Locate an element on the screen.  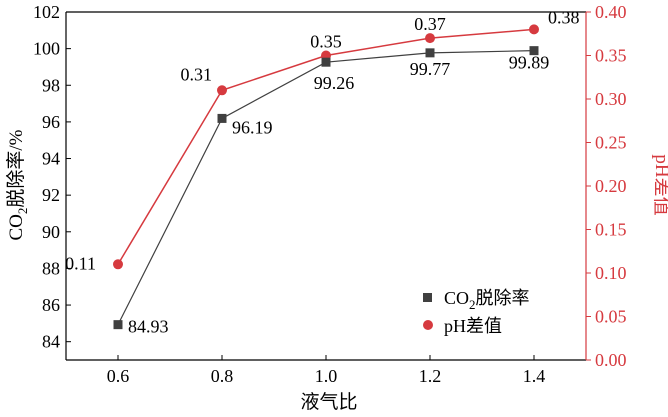
left-tick-label: 98 is located at coordinates (51, 85).